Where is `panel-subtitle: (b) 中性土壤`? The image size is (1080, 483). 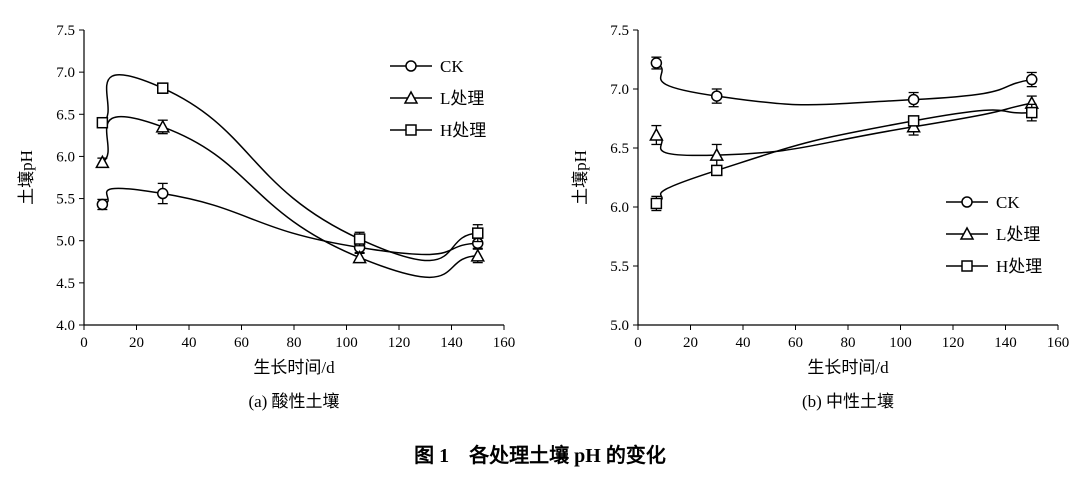
panel-subtitle: (b) 中性土壤 is located at coordinates (848, 401).